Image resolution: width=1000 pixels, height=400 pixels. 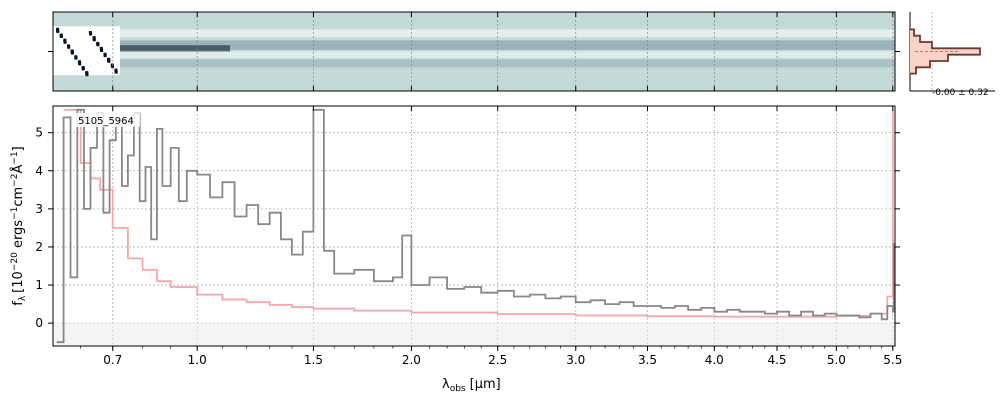 What do you see at coordinates (15, 261) in the screenshot?
I see `y-label-e1: −20` at bounding box center [15, 261].